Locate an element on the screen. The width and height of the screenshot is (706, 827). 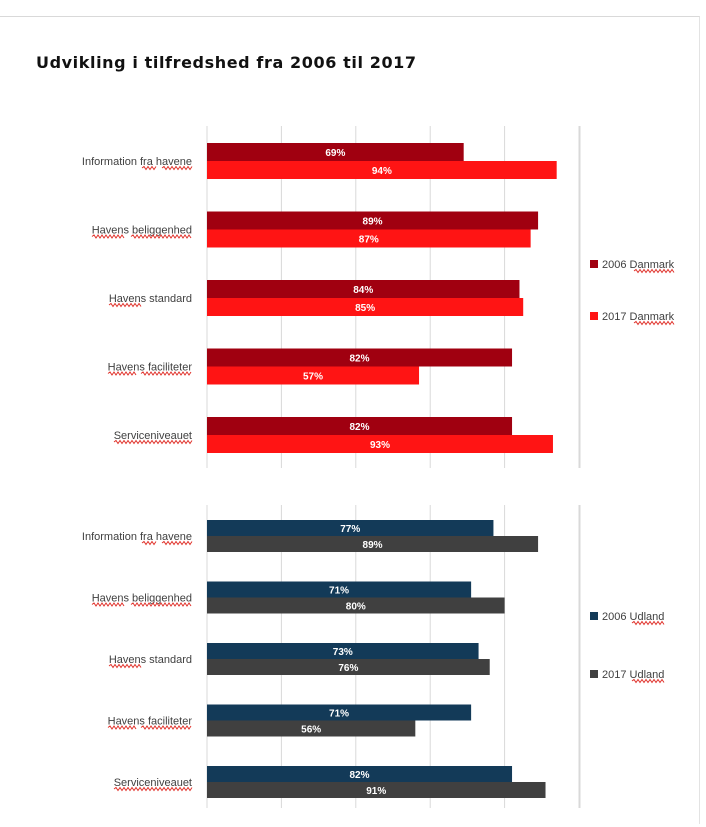
data-label: 93% is located at coordinates (380, 445).